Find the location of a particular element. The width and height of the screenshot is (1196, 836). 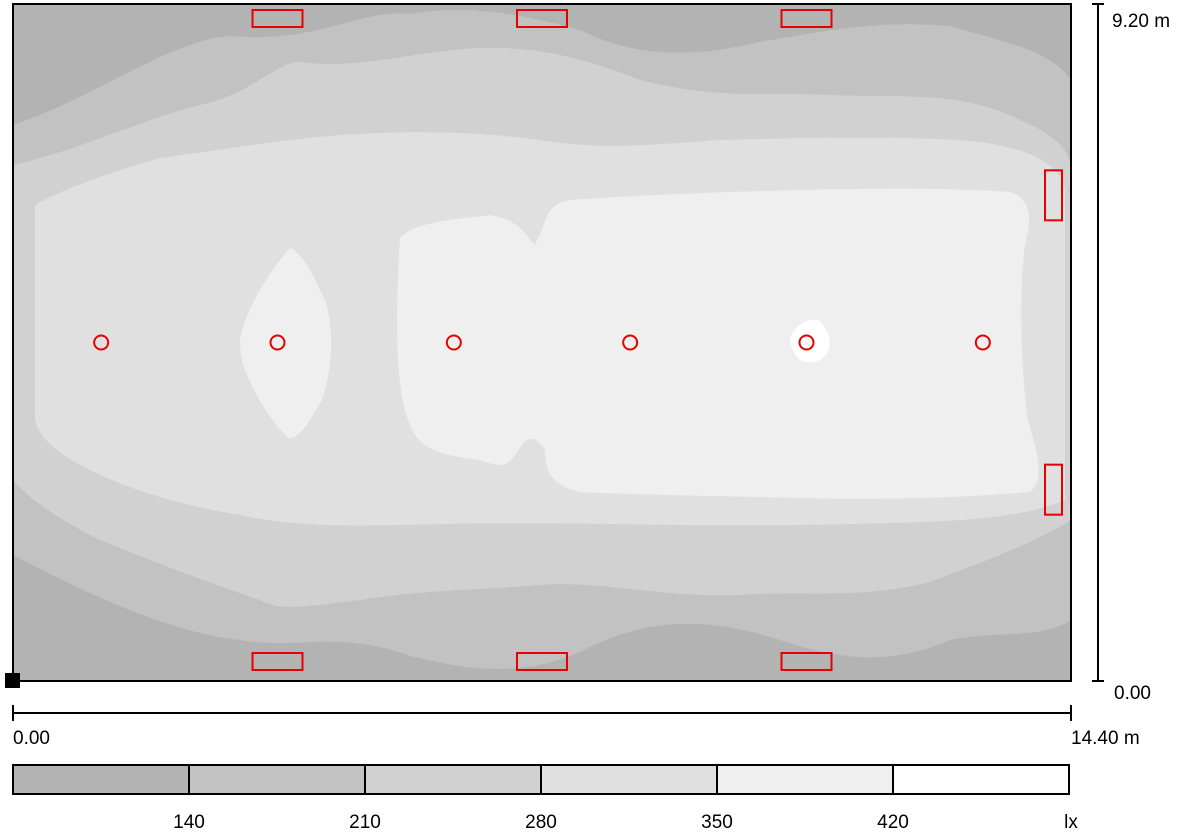

legend-unit-label: lx is located at coordinates (1071, 822).